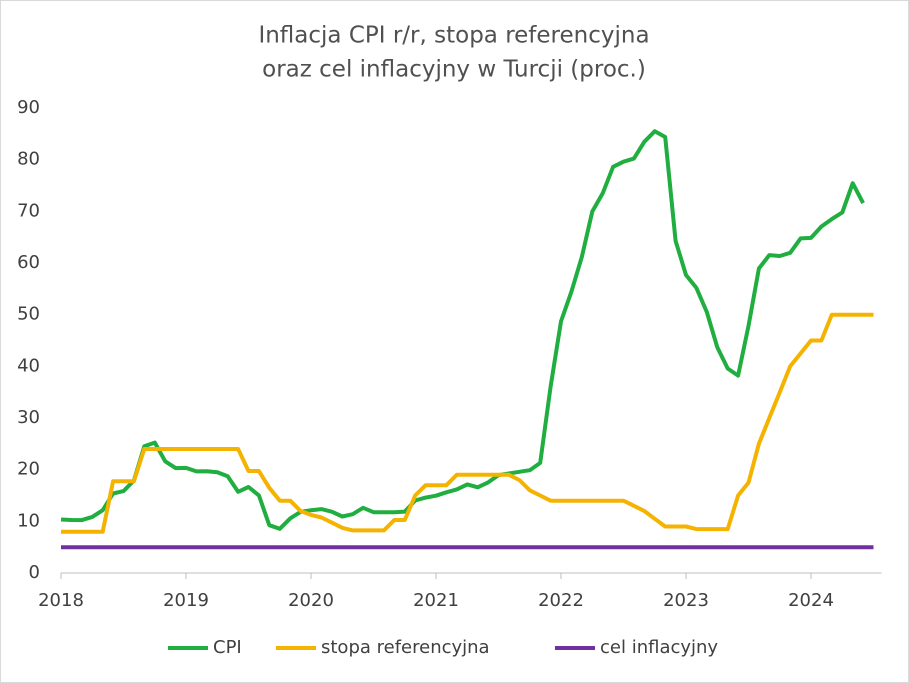  Describe the element at coordinates (453, 36) in the screenshot. I see `chart-title: Inflacja CPI r/r, stopa referencyjna` at that location.